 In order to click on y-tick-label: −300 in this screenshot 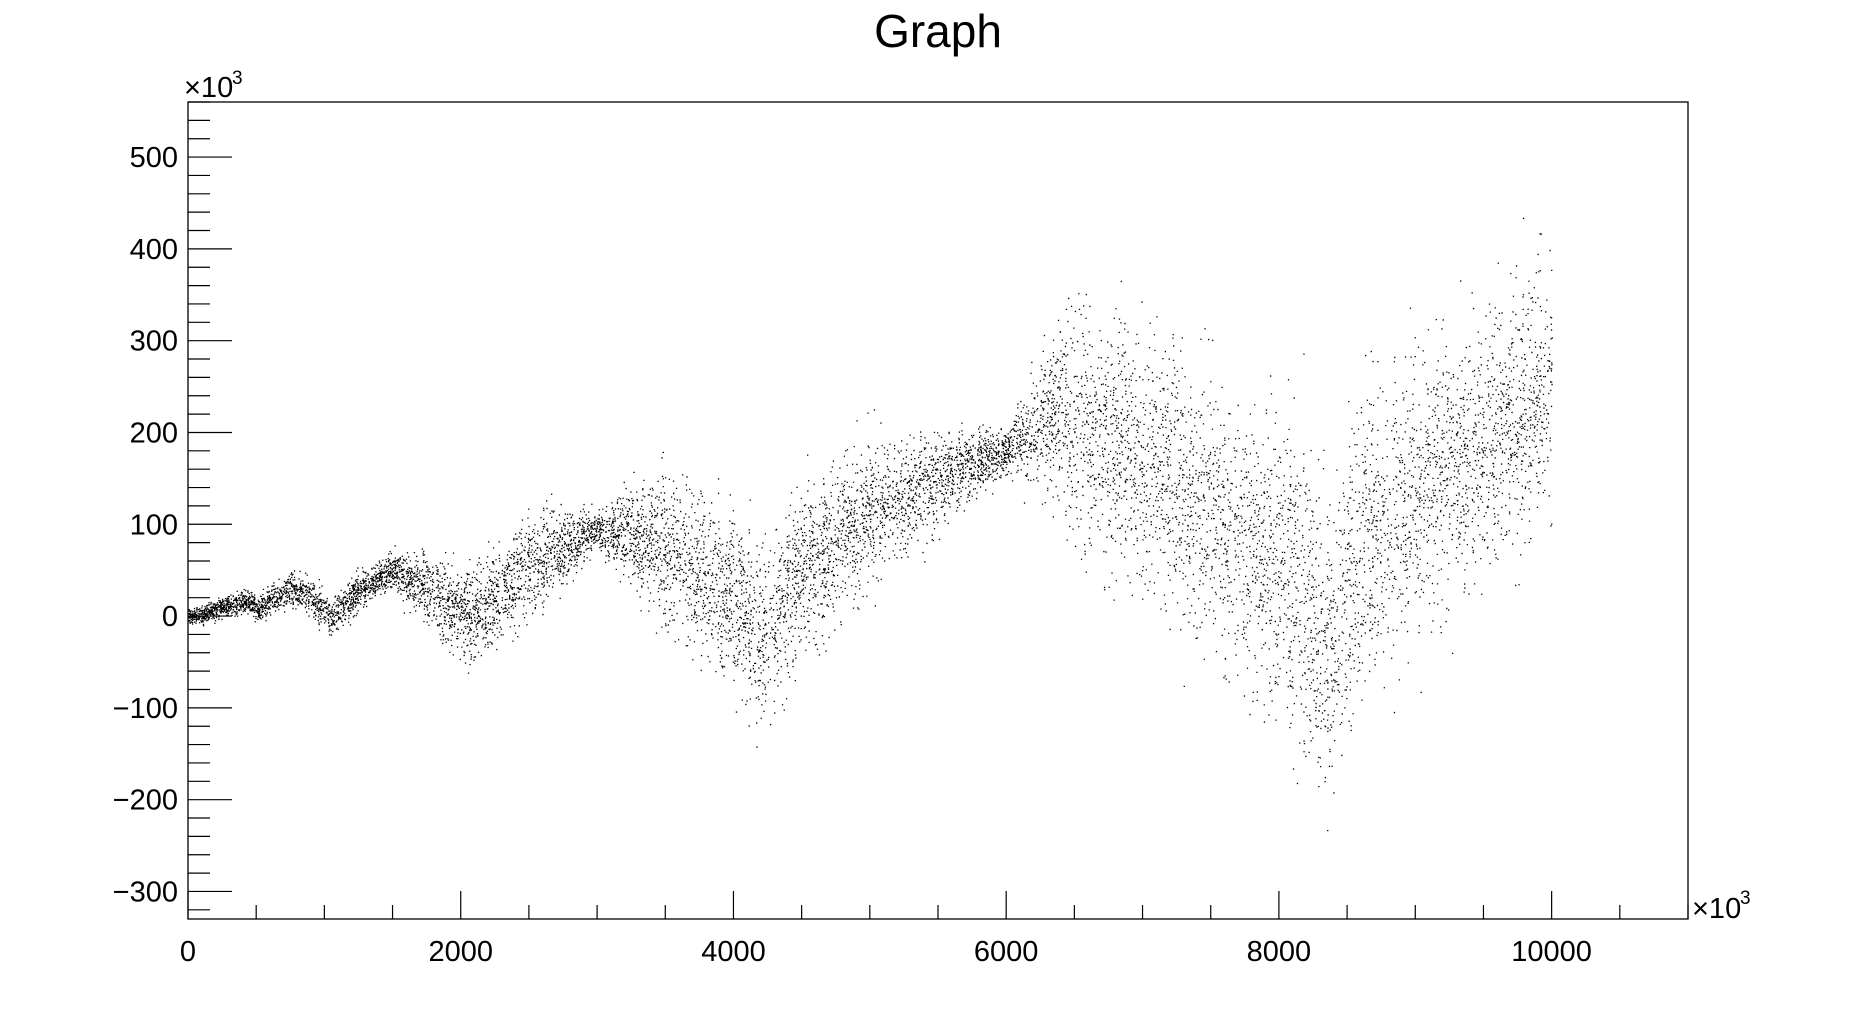, I will do `click(145, 892)`.